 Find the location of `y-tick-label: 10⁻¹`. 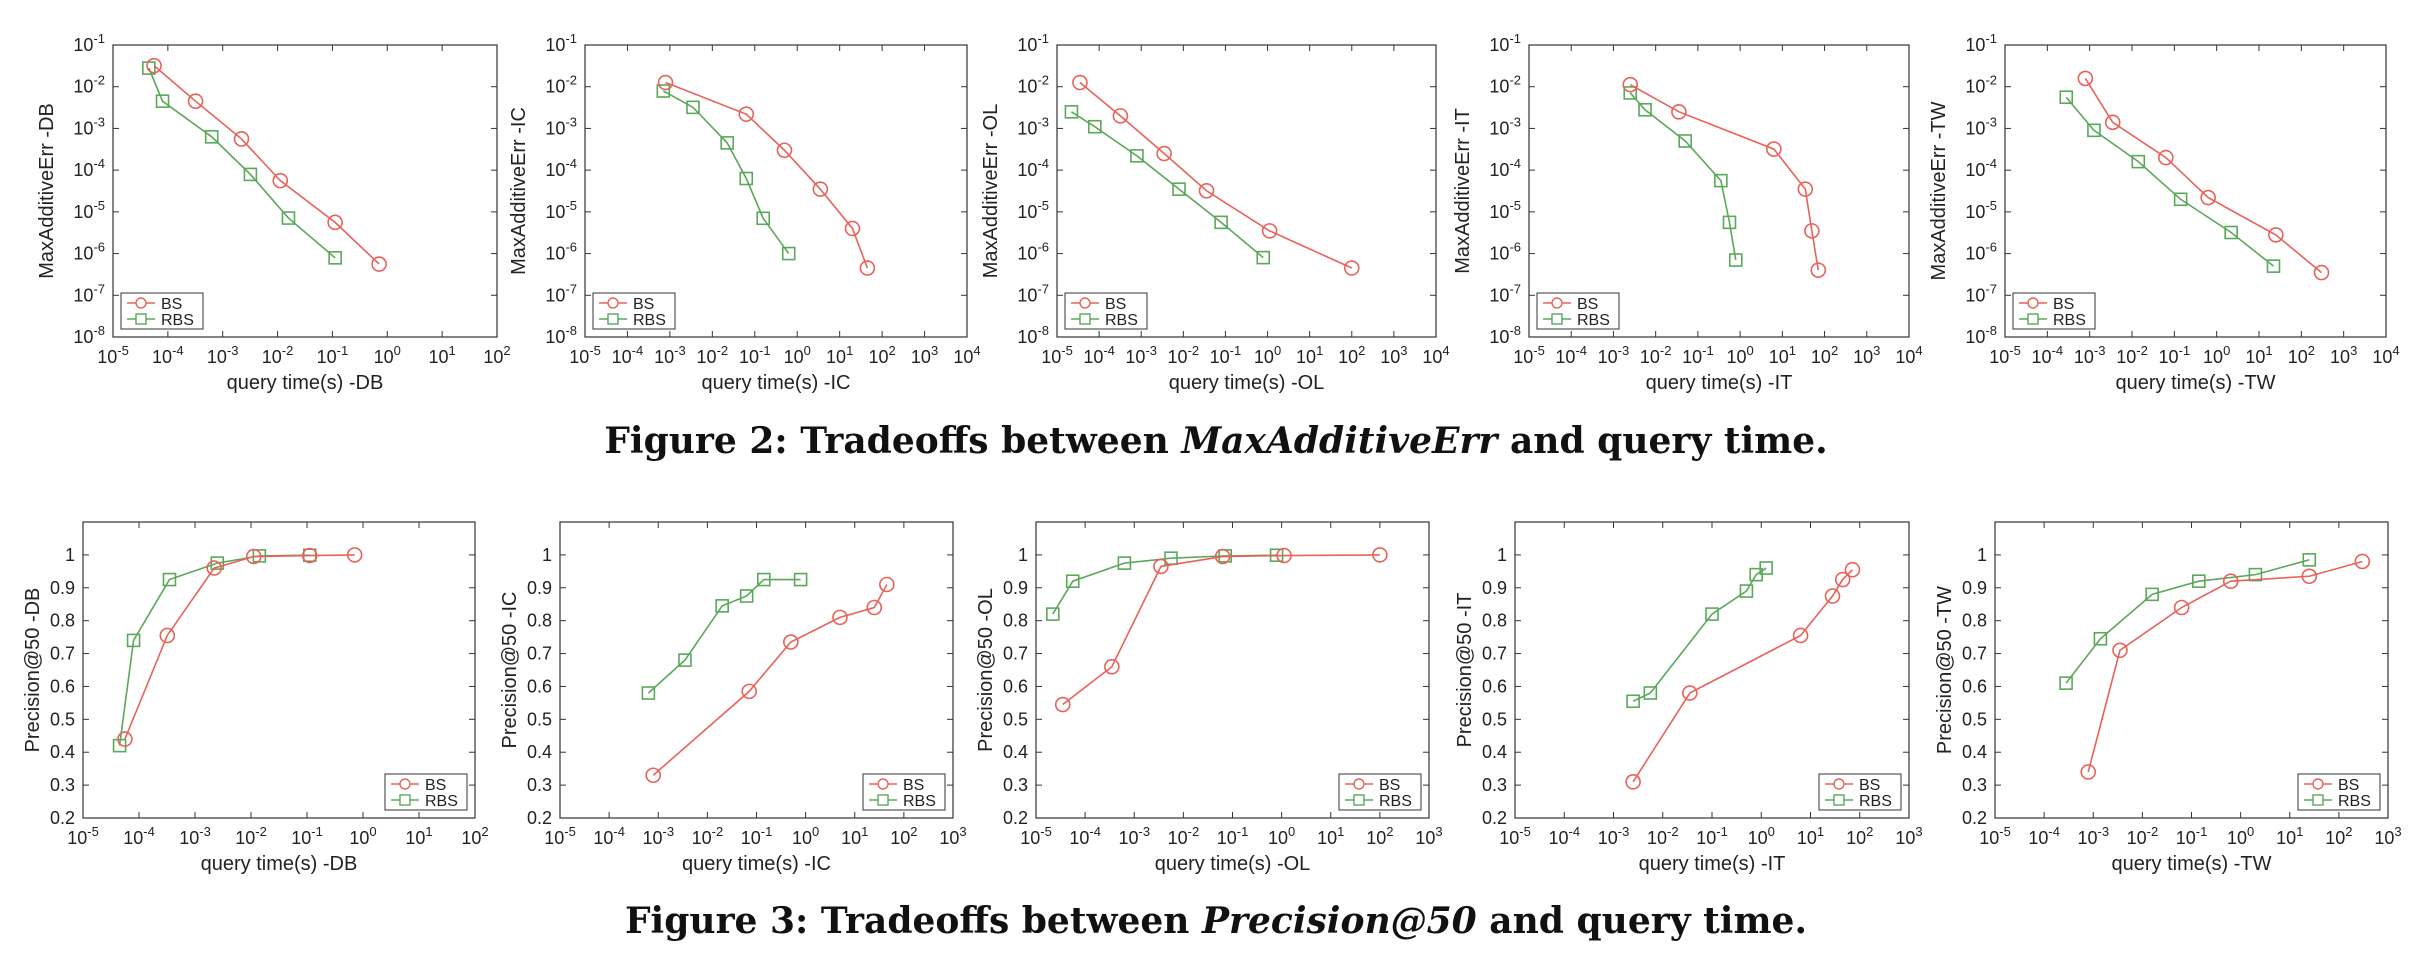

y-tick-label: 10⁻¹ is located at coordinates (89, 43).